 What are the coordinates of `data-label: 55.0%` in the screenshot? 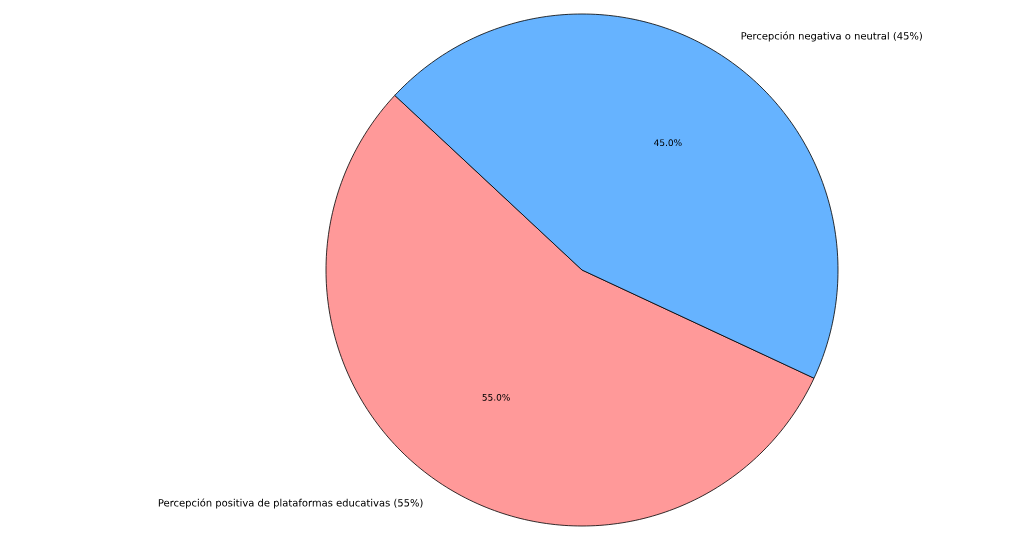 It's located at (496, 397).